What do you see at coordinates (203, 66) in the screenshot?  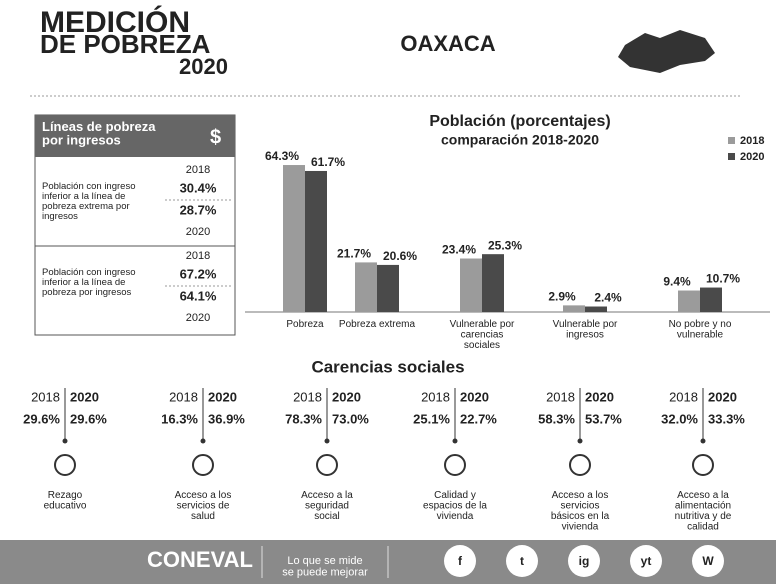 I see `header-title: 2020` at bounding box center [203, 66].